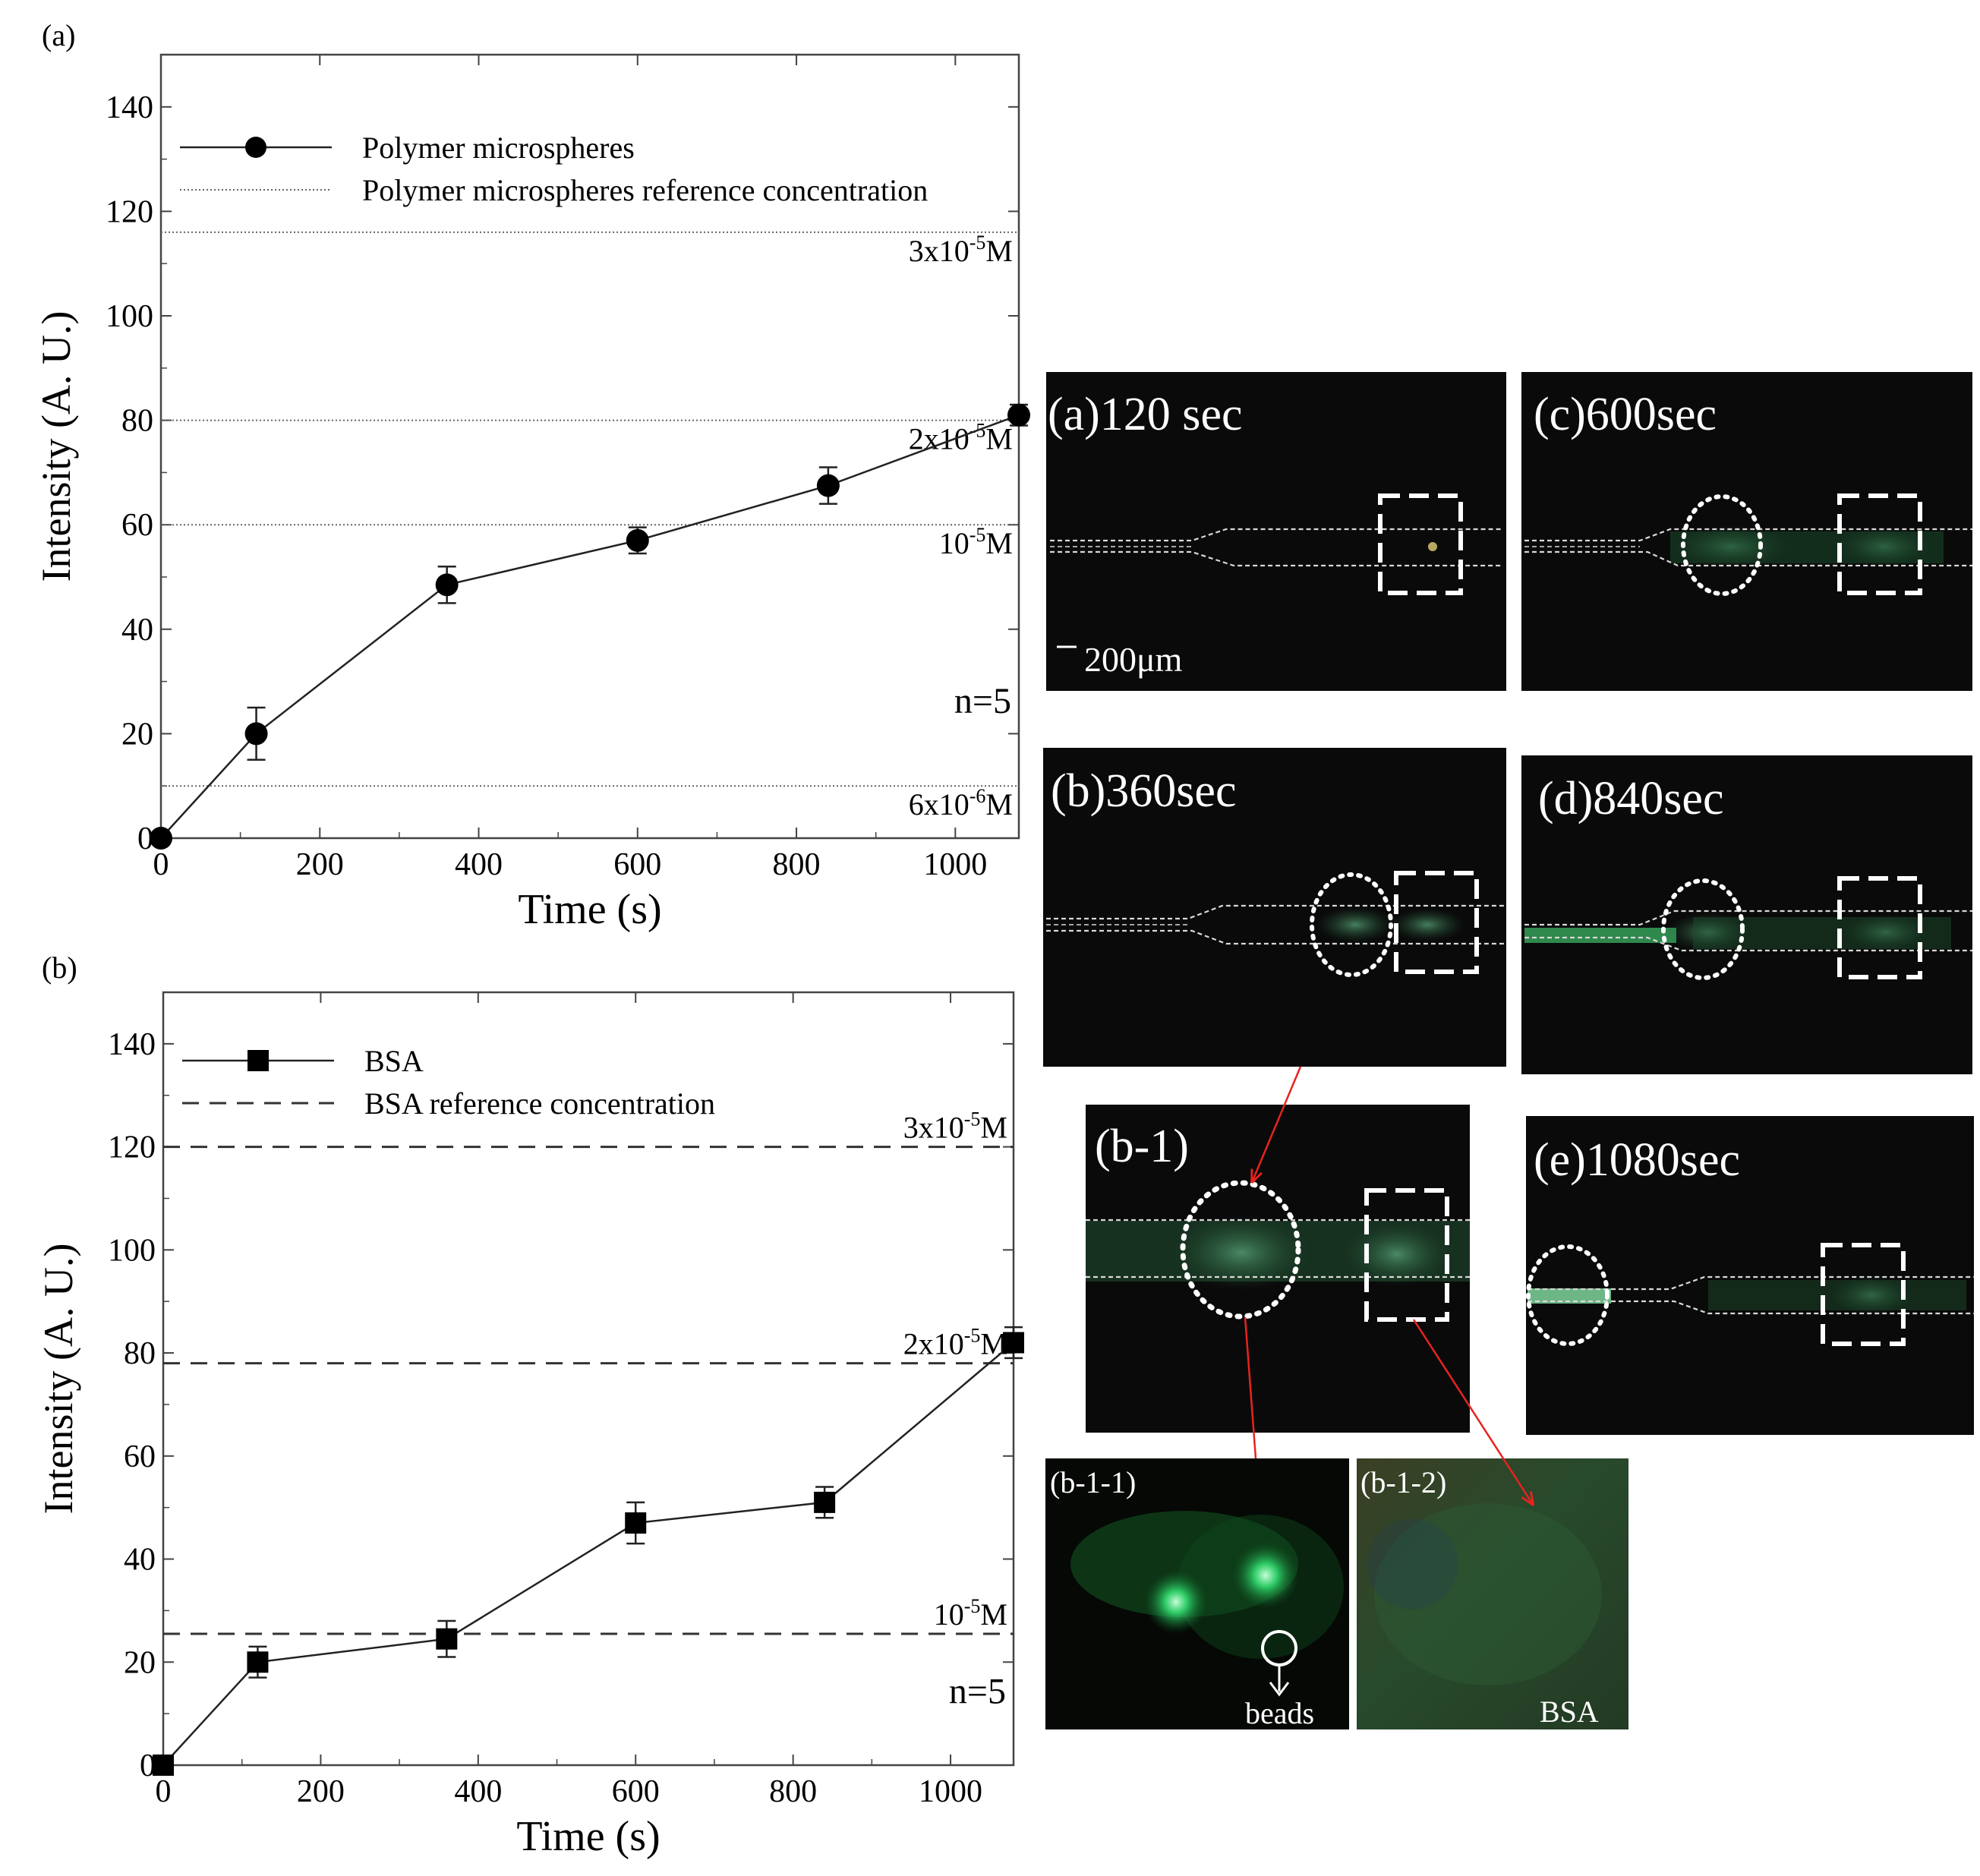 This screenshot has width=1980, height=1876. Describe the element at coordinates (1274, 907) in the screenshot. I see `micrograph-b: (b)360sec` at that location.